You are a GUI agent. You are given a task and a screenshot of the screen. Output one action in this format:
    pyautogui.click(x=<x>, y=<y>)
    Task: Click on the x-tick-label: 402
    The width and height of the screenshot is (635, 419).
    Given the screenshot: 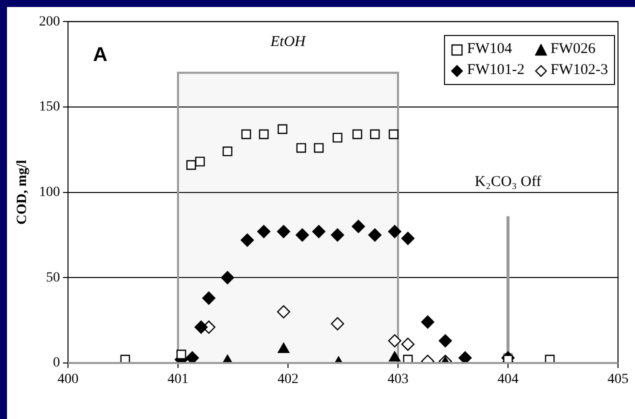 What is the action you would take?
    pyautogui.click(x=288, y=380)
    